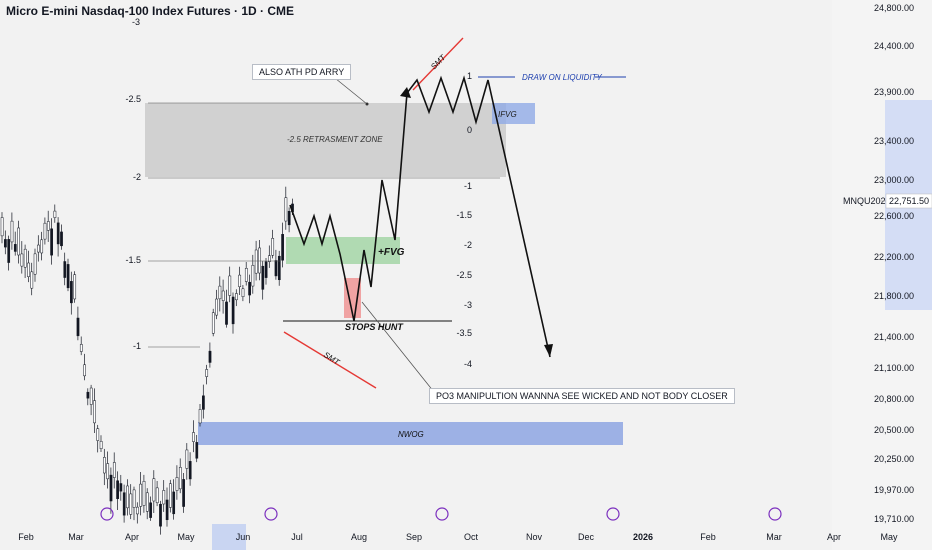 The height and width of the screenshot is (550, 932). Describe the element at coordinates (468, 305) in the screenshot. I see `fib-right-label: -3` at that location.